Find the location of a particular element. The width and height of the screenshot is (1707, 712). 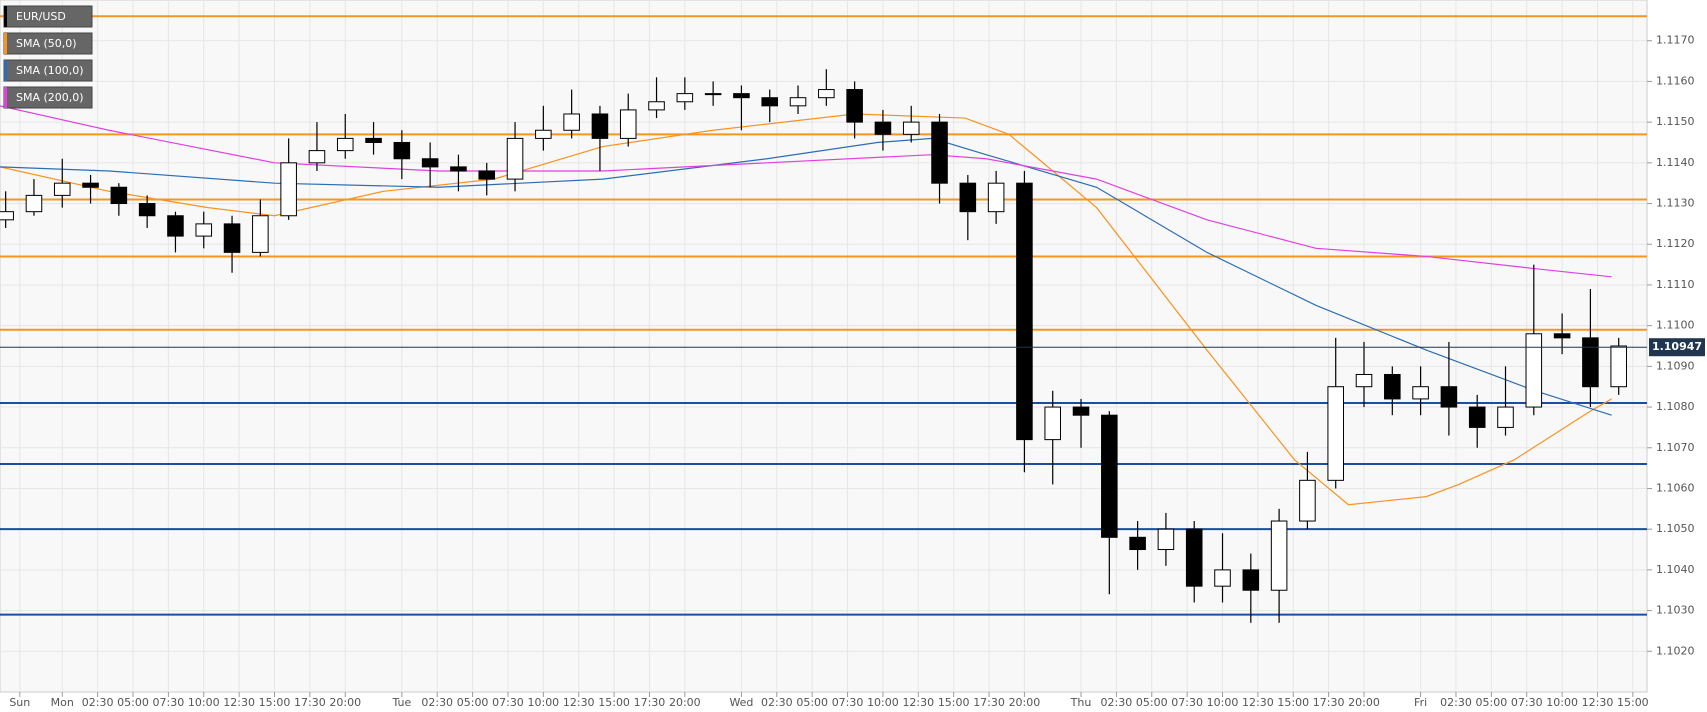

last-price-label: 1.10947 is located at coordinates (1677, 346).